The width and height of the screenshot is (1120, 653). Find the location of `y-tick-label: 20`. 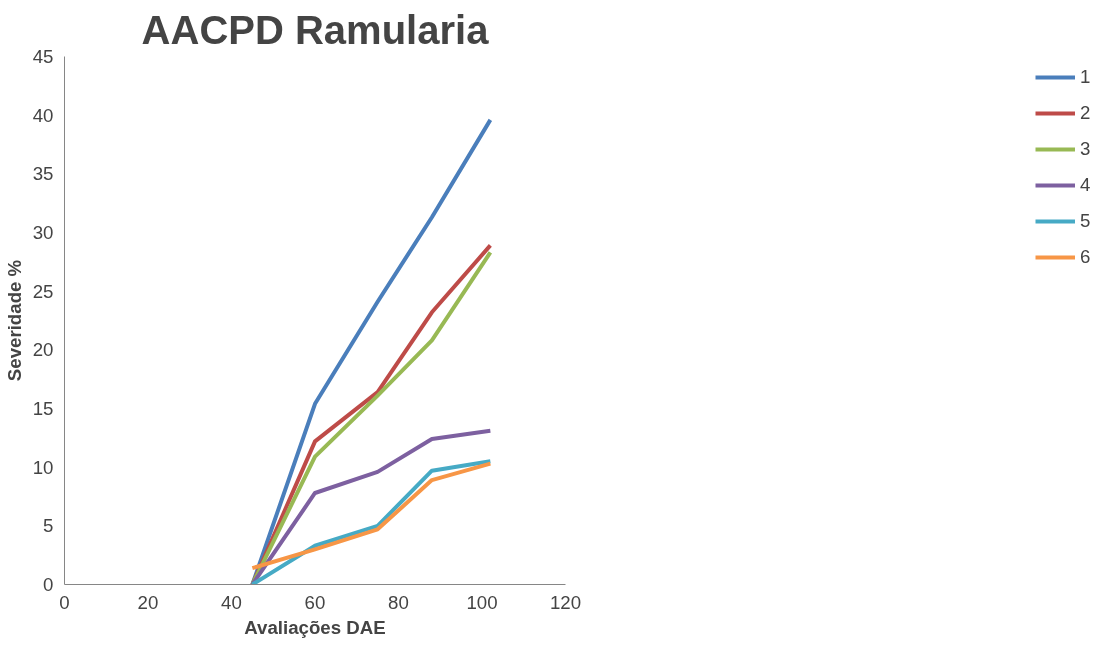

y-tick-label: 20 is located at coordinates (43, 350).